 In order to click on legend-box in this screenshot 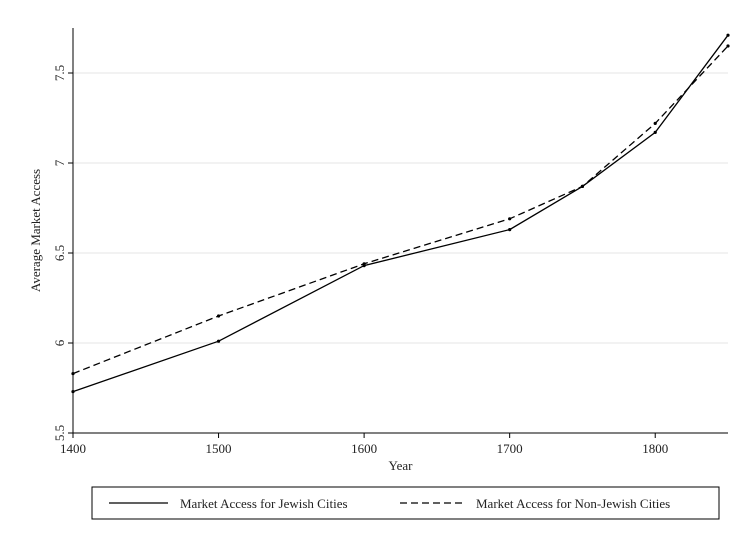, I will do `click(405, 503)`.